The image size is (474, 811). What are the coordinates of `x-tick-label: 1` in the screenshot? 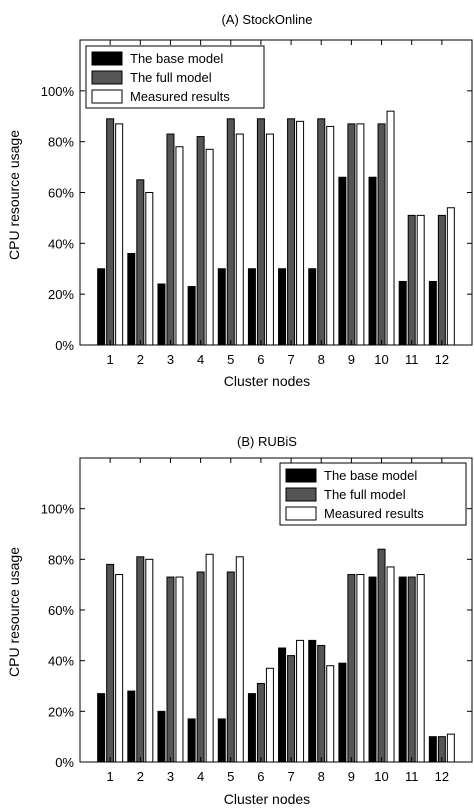 It's located at (110, 359).